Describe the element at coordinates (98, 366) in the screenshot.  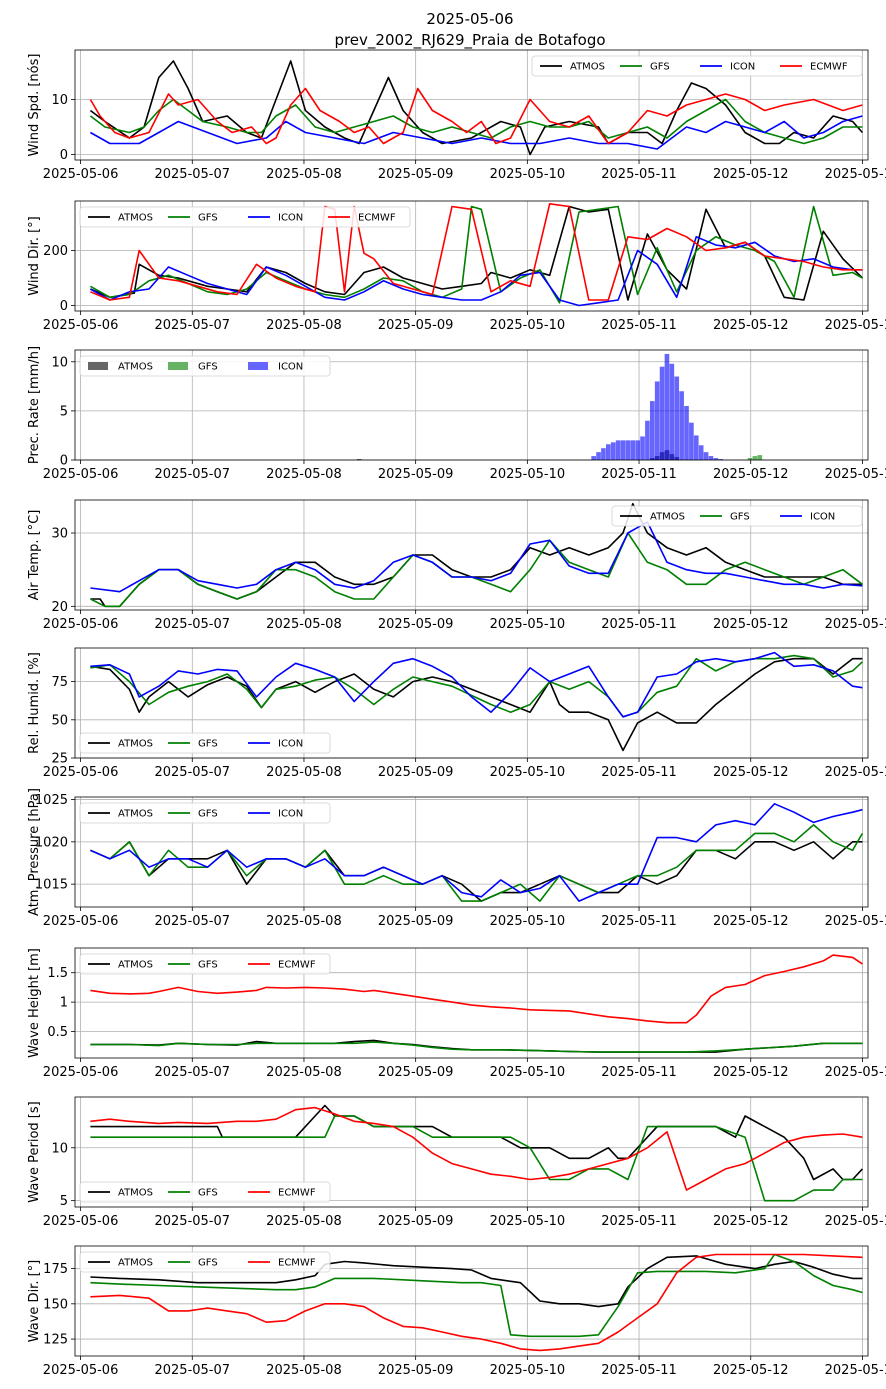
I see `legend-swatch-atmos` at that location.